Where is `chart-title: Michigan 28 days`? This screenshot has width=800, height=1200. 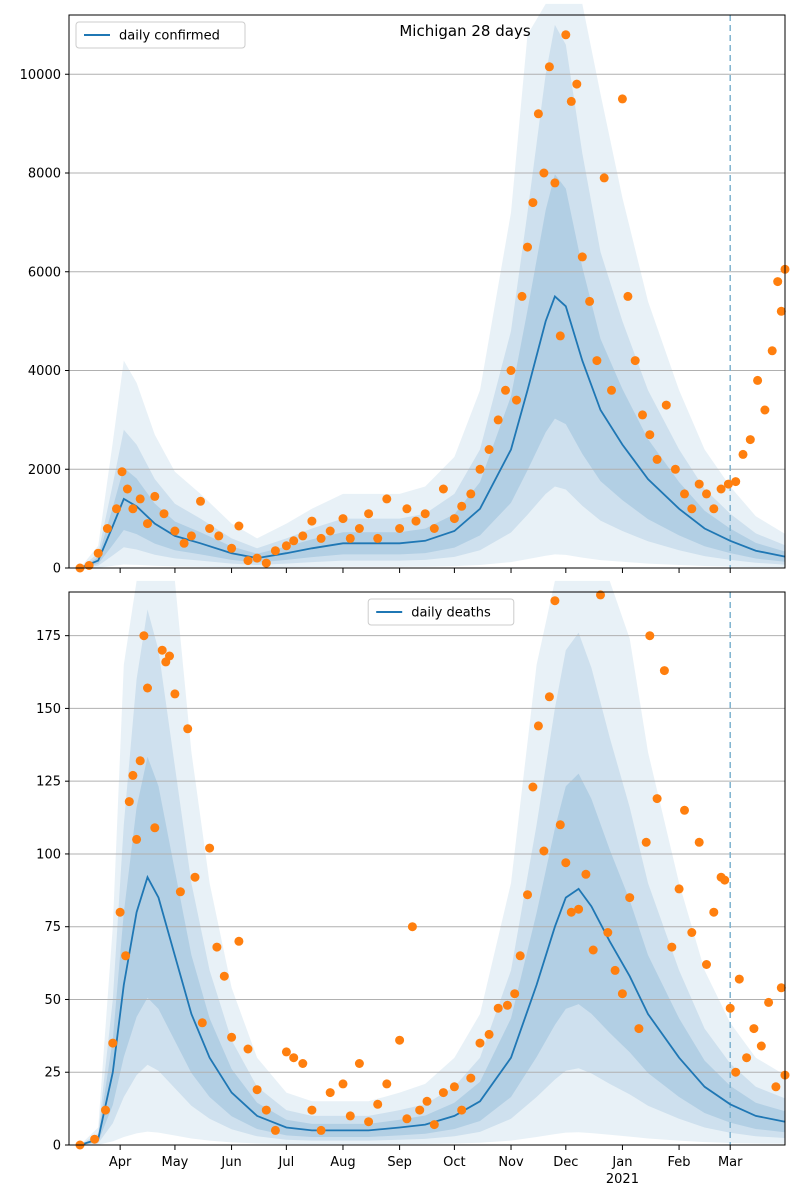
chart-title: Michigan 28 days is located at coordinates (464, 31).